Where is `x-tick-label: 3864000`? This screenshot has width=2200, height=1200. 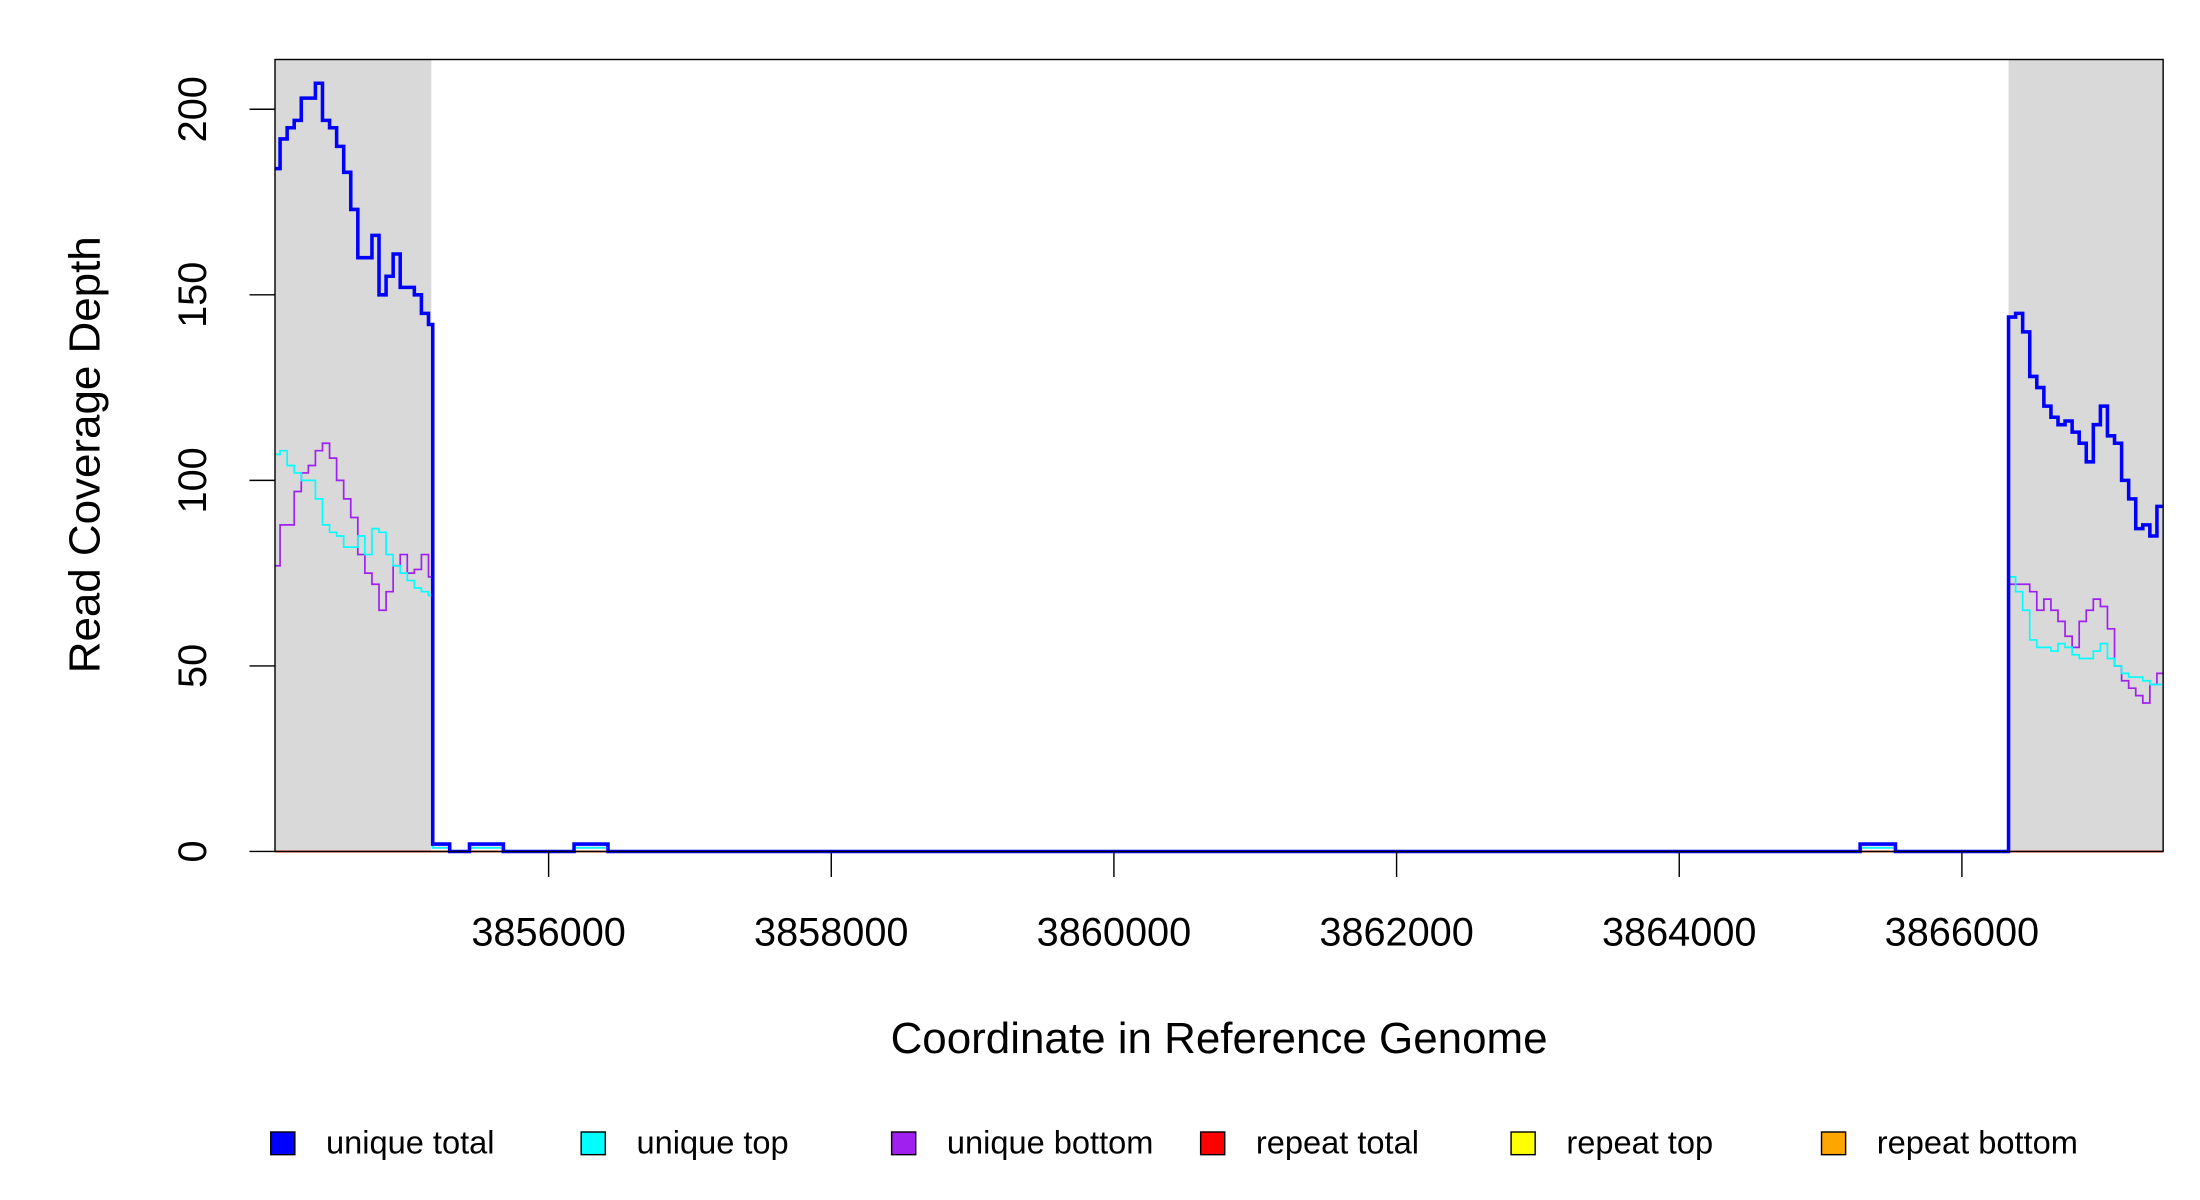
x-tick-label: 3864000 is located at coordinates (1679, 933).